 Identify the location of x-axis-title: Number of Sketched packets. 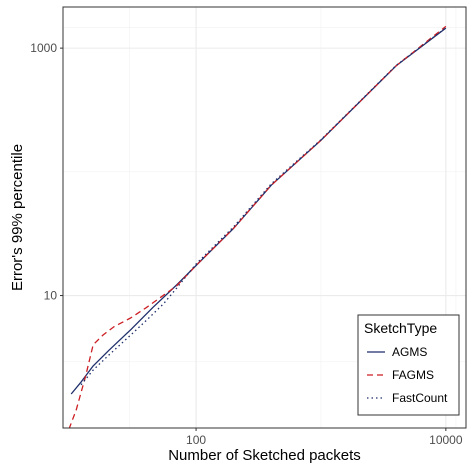
(264, 455).